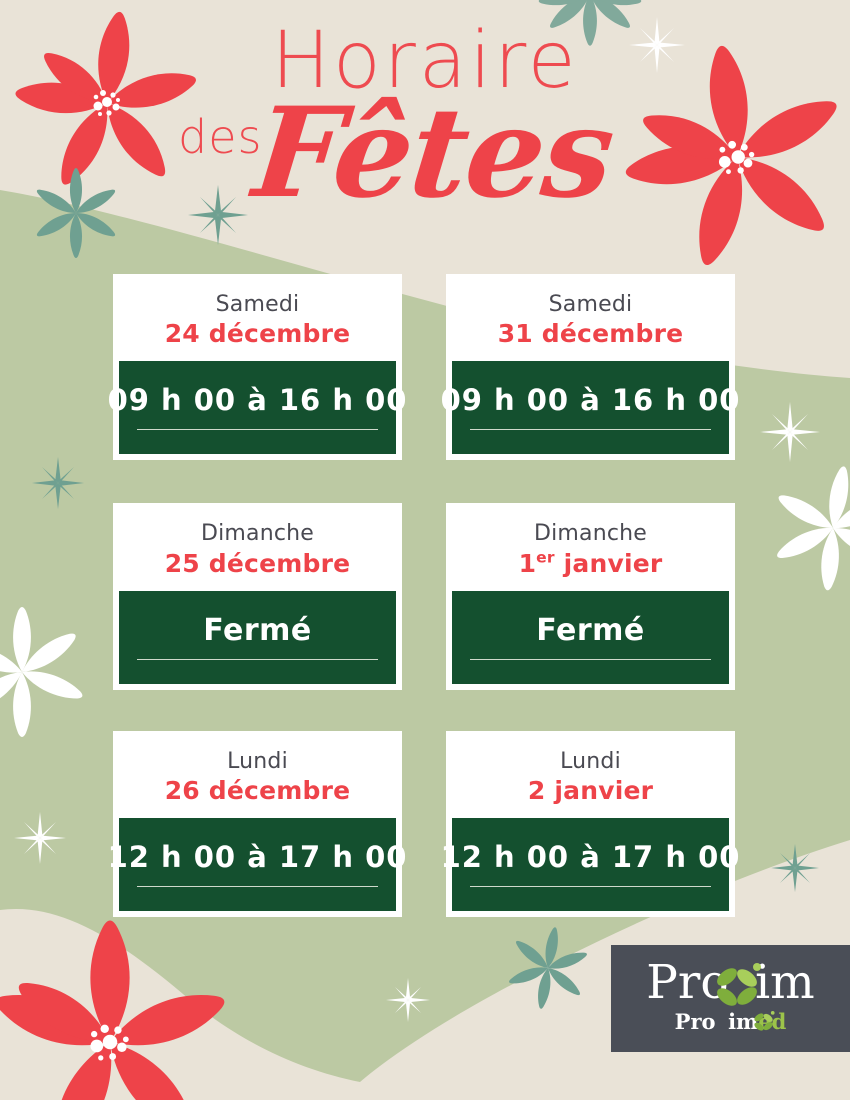 The height and width of the screenshot is (1100, 850). What do you see at coordinates (182, 563) in the screenshot?
I see `card-date-number: 25` at bounding box center [182, 563].